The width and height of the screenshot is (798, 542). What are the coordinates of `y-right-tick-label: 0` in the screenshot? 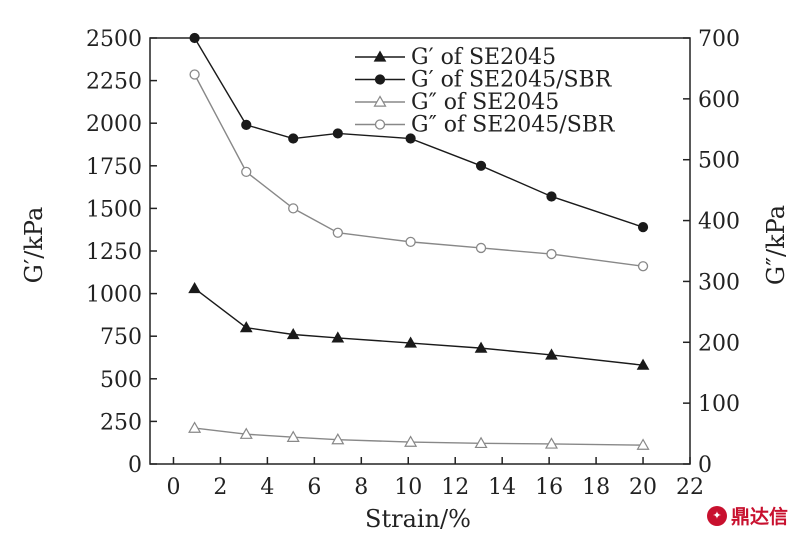 It's located at (705, 465).